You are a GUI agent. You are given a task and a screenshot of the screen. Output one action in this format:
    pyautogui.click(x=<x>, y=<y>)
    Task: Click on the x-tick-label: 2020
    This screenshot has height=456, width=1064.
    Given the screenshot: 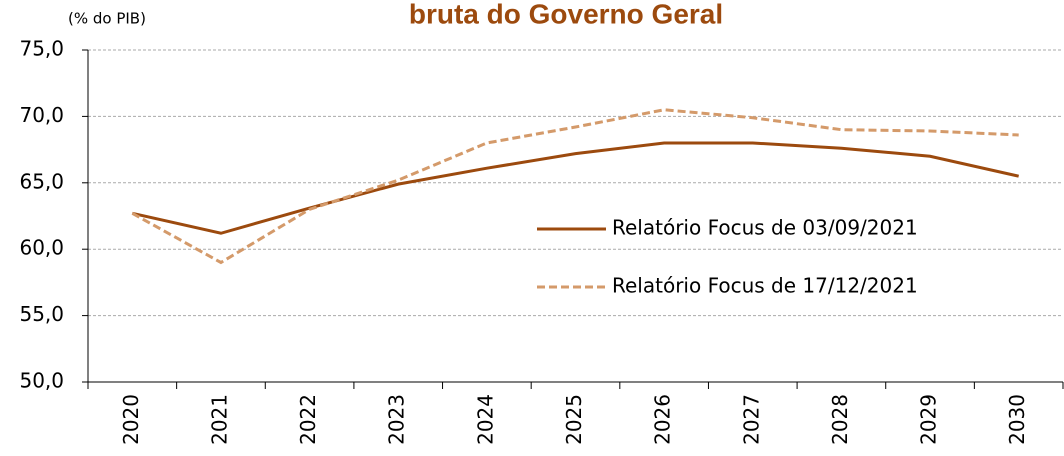 What is the action you would take?
    pyautogui.click(x=131, y=419)
    